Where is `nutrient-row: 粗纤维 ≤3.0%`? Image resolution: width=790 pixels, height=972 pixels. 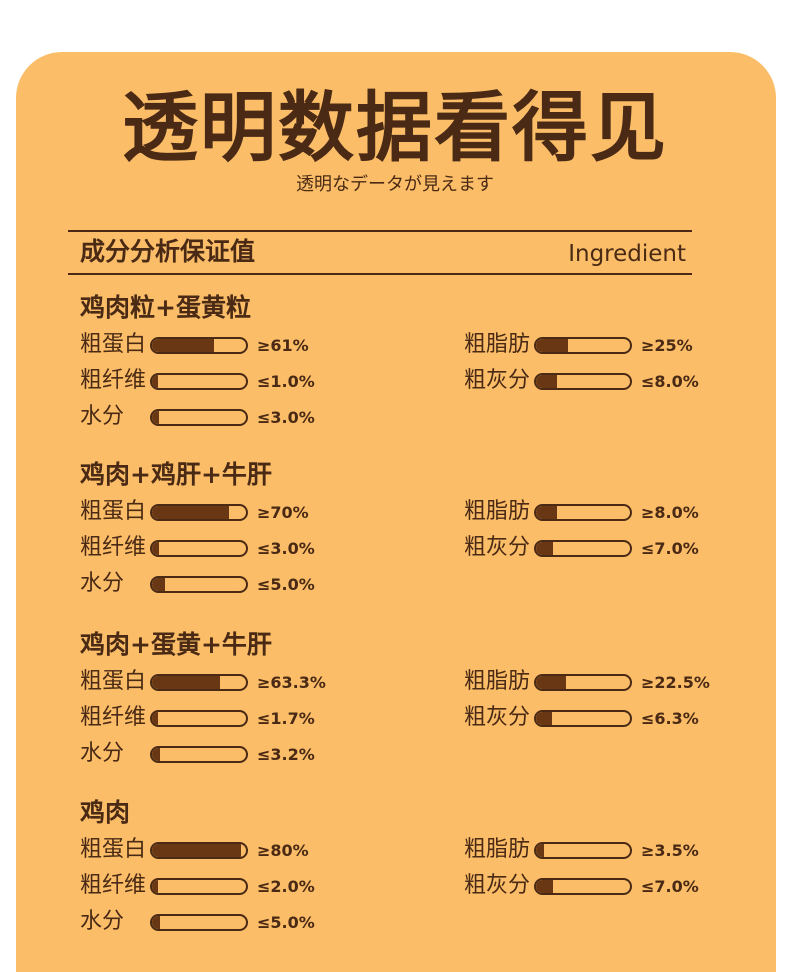
nutrient-row: 粗纤维 ≤3.0% is located at coordinates (197, 548).